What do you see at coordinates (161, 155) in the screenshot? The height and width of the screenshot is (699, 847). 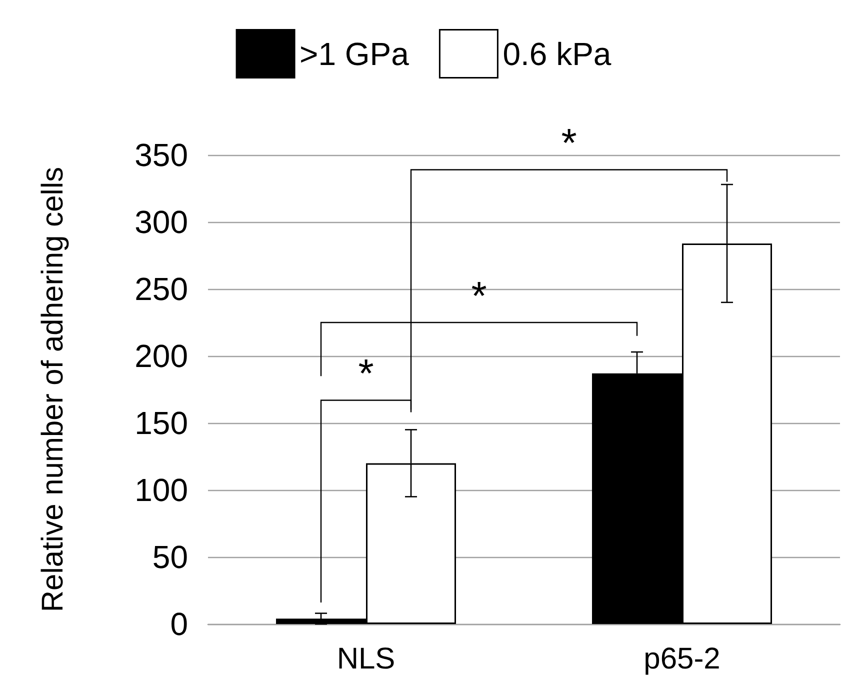 I see `y-tick-label: 350` at bounding box center [161, 155].